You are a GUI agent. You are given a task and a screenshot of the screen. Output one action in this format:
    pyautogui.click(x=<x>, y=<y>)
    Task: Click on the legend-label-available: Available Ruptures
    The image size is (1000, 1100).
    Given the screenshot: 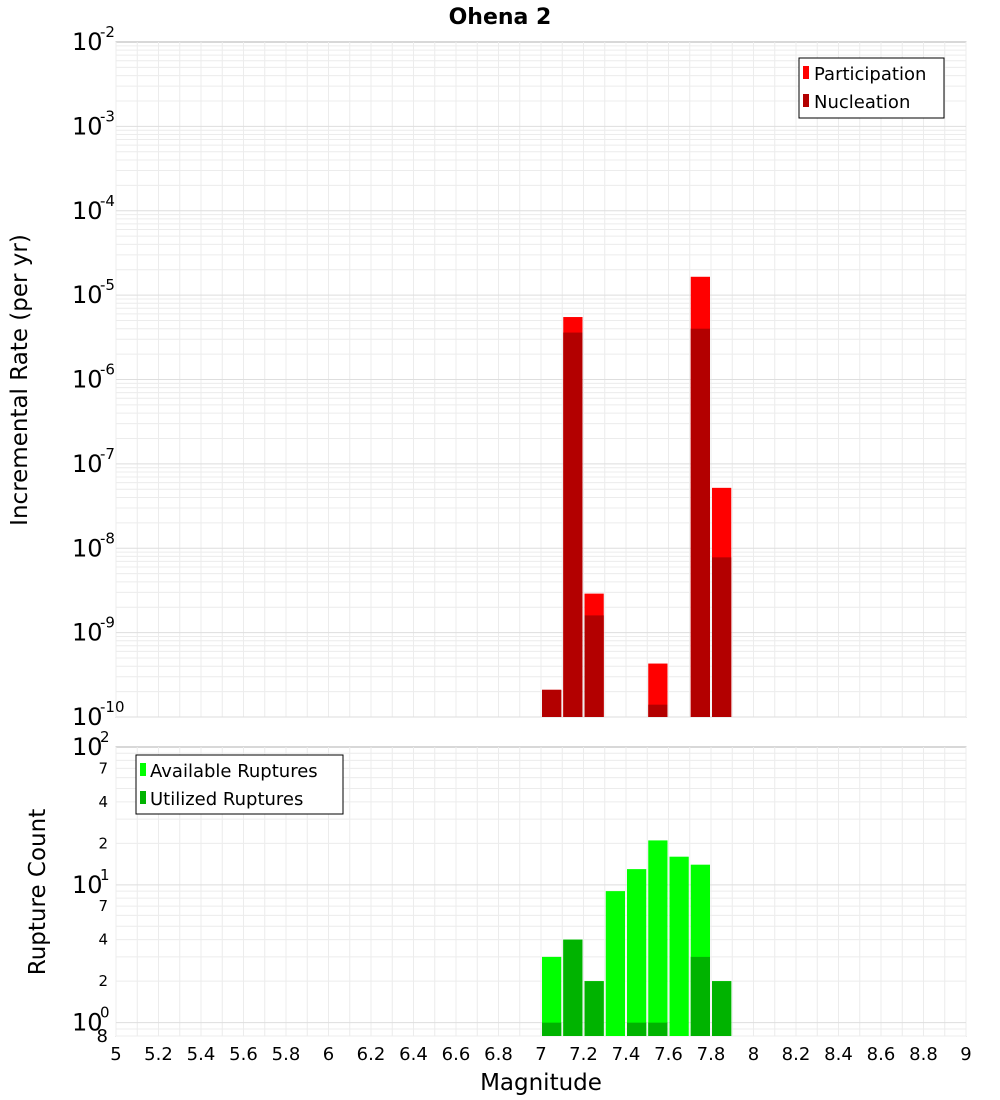 What is the action you would take?
    pyautogui.click(x=234, y=771)
    